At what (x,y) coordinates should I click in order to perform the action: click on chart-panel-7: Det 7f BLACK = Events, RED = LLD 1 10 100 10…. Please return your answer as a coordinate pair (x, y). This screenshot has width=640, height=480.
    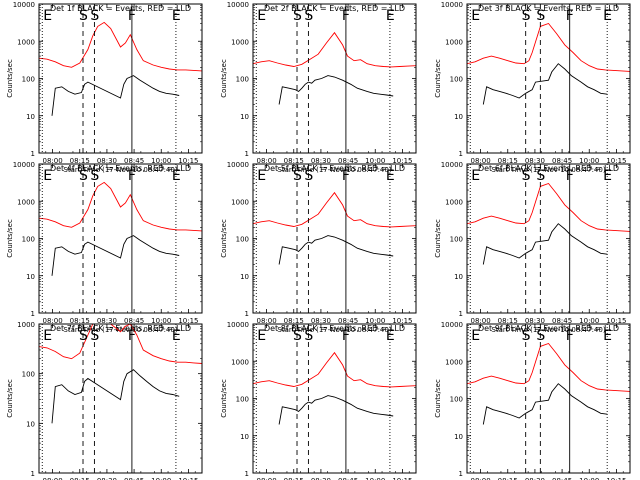
    Looking at the image, I should click on (104, 400).